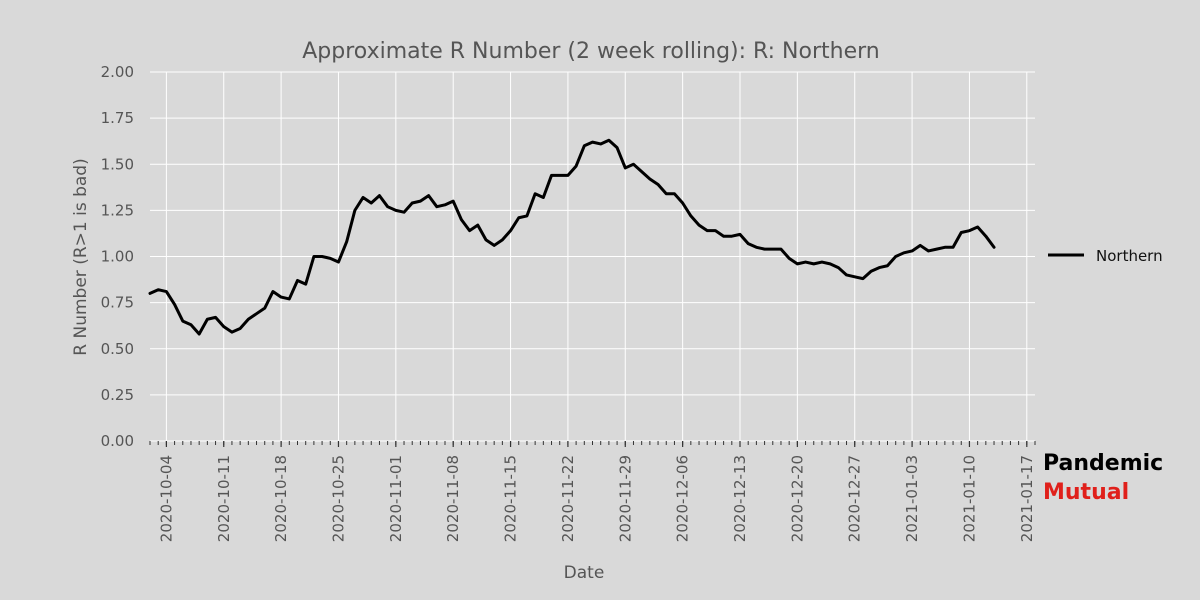 Image resolution: width=1200 pixels, height=600 pixels. Describe the element at coordinates (1027, 498) in the screenshot. I see `x-tick-label: 2021-01-17` at that location.